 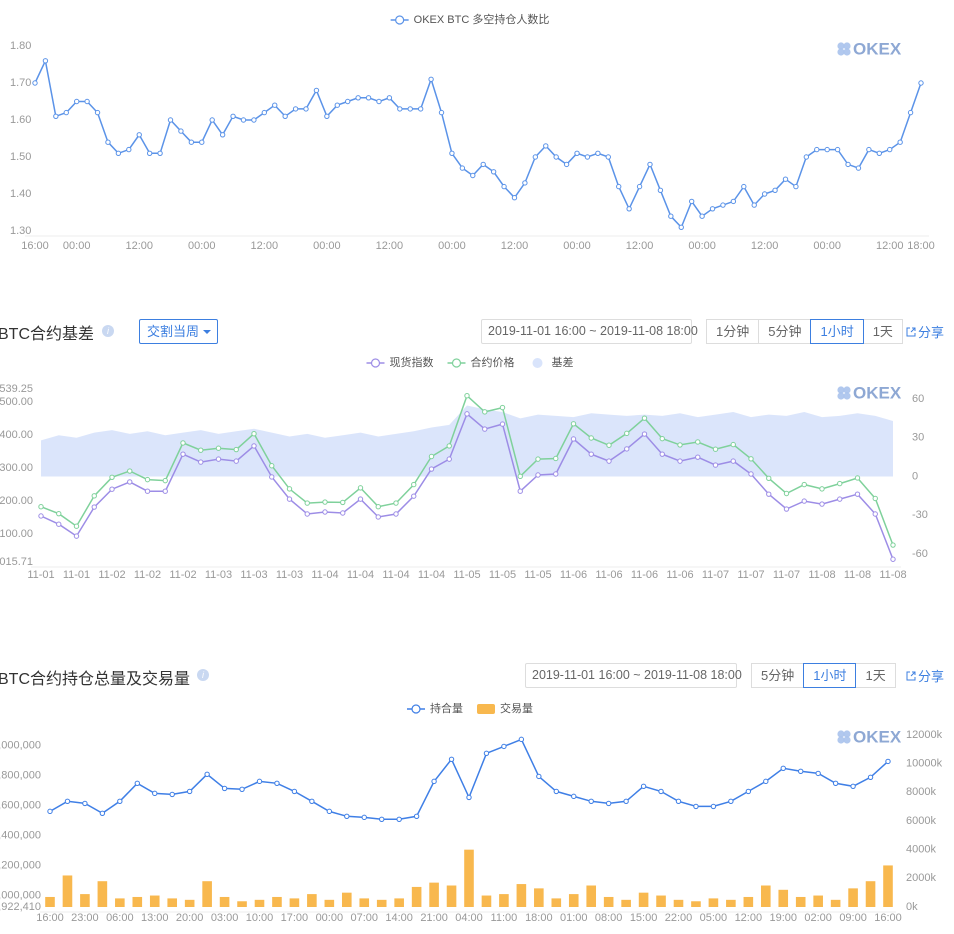 What do you see at coordinates (20, 775) in the screenshot?
I see `y-tick-label: 7,800,000` at bounding box center [20, 775].